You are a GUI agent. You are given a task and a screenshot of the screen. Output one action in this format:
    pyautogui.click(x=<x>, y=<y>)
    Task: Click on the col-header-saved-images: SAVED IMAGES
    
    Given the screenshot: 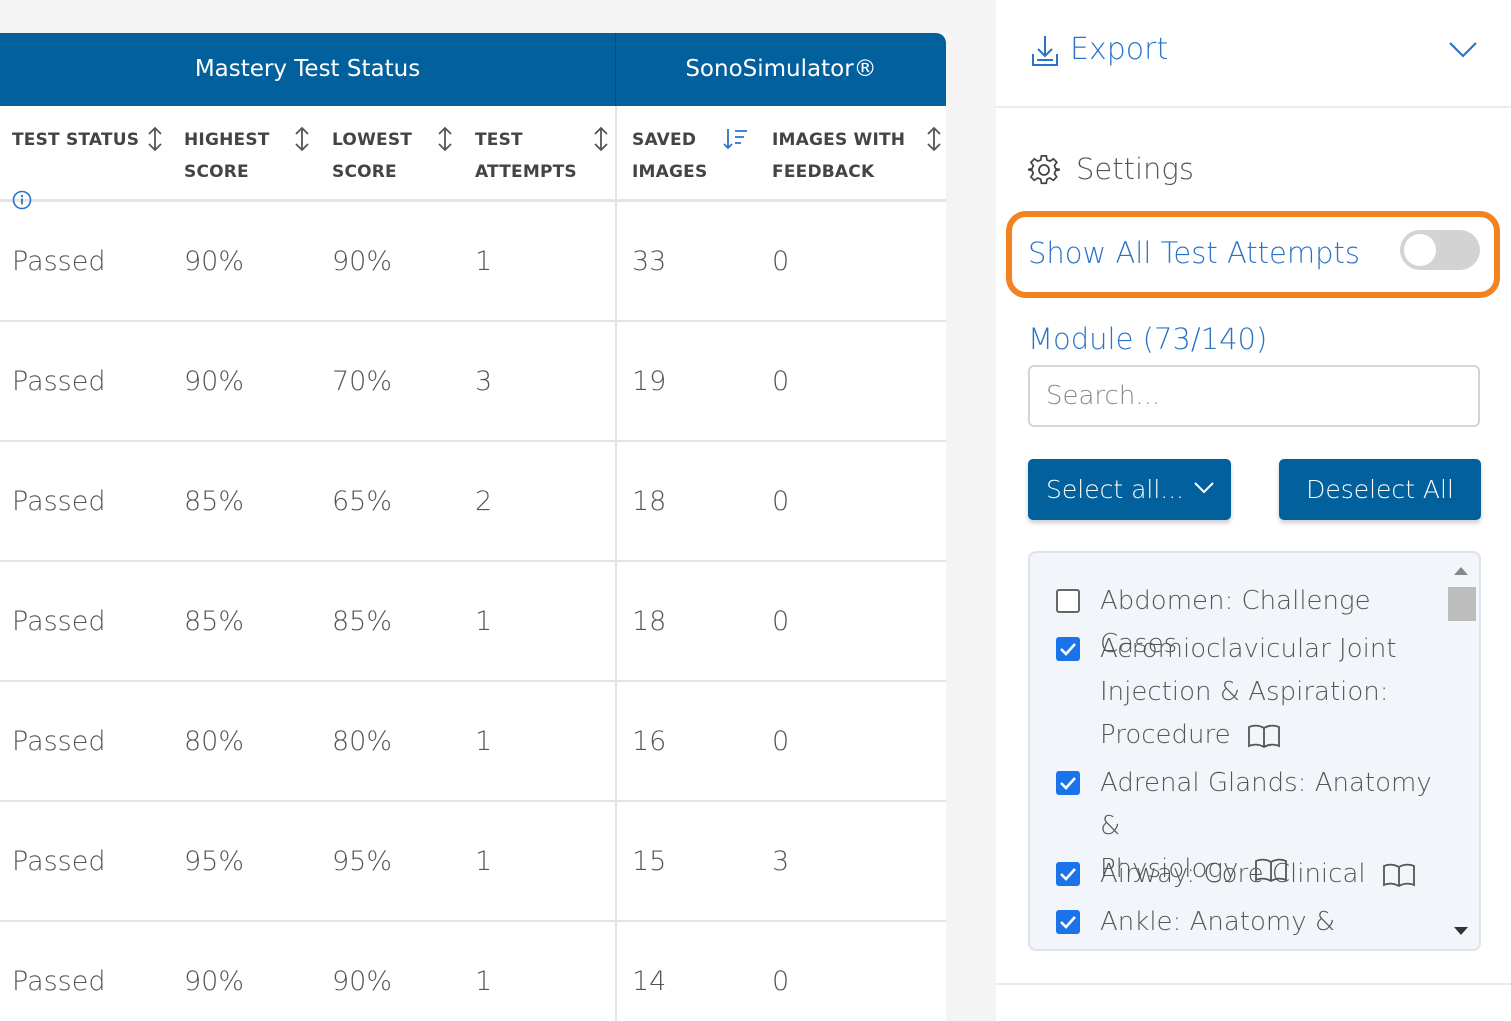 What is the action you would take?
    pyautogui.click(x=670, y=156)
    